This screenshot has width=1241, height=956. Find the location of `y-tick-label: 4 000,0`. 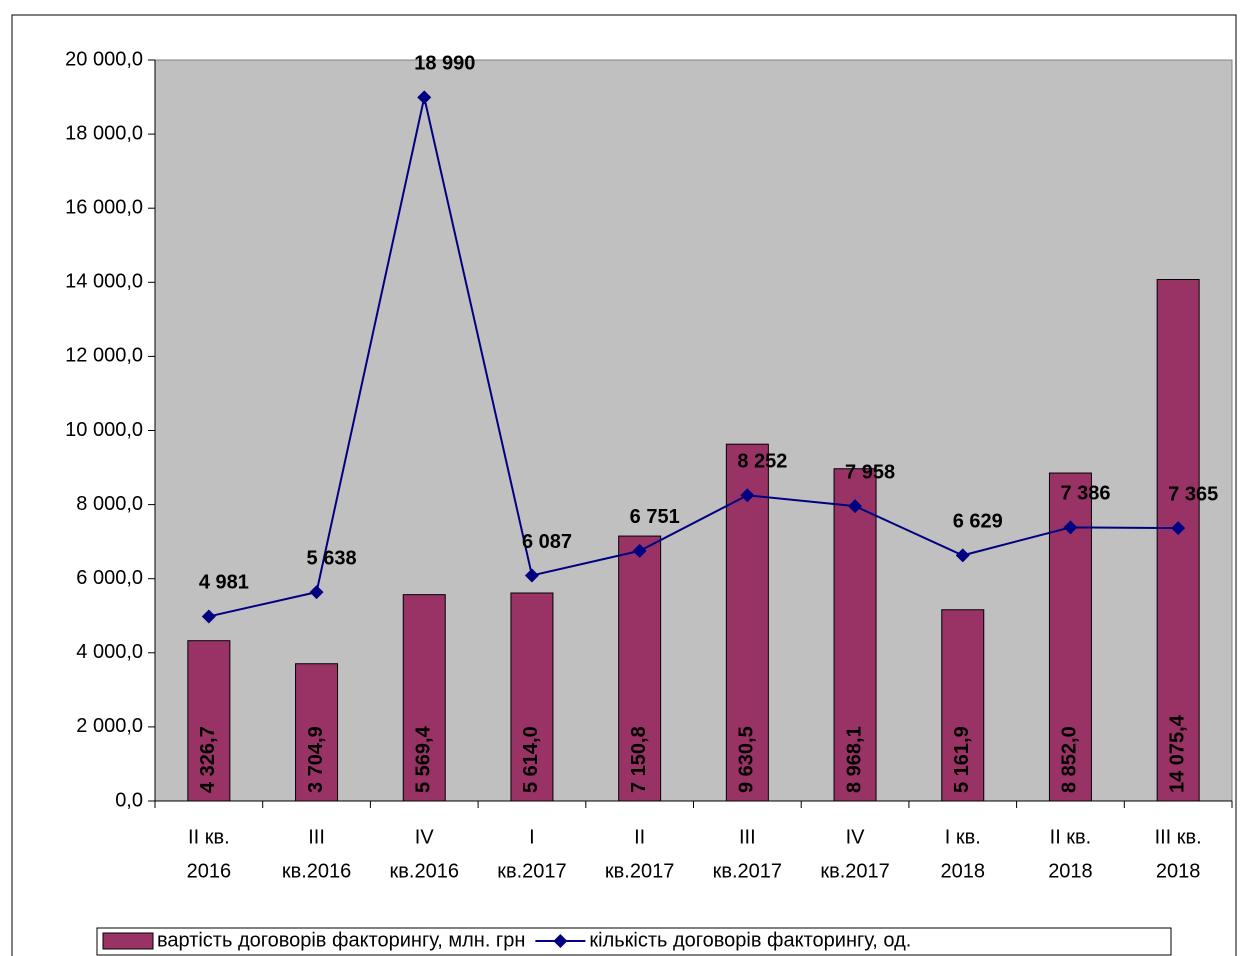

y-tick-label: 4 000,0 is located at coordinates (109, 652).